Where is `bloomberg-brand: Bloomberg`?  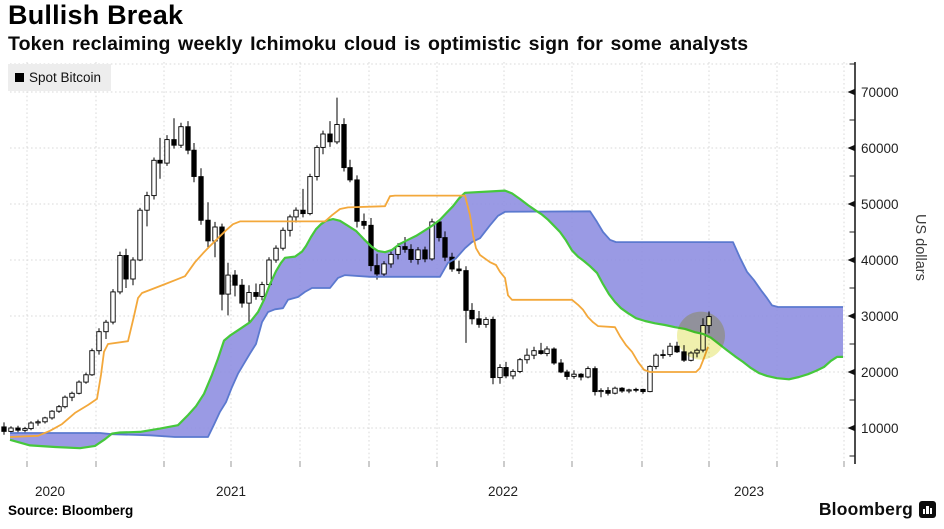 bloomberg-brand: Bloomberg is located at coordinates (877, 509).